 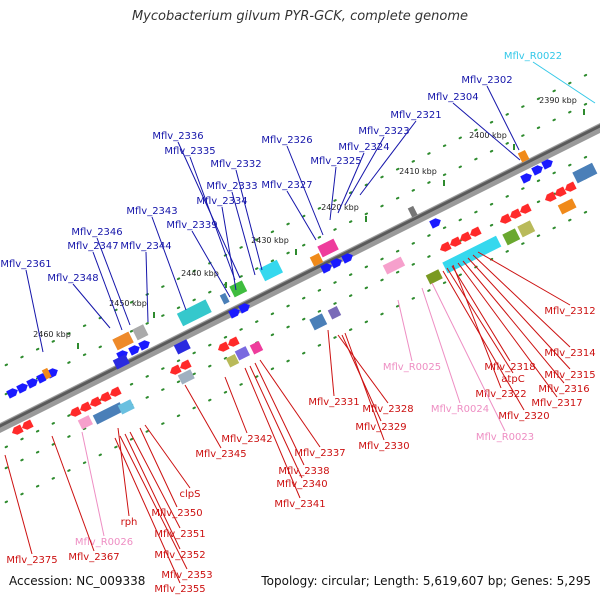 What do you see at coordinates (558, 100) in the screenshot?
I see `kbp-label: 2390 kbp` at bounding box center [558, 100].